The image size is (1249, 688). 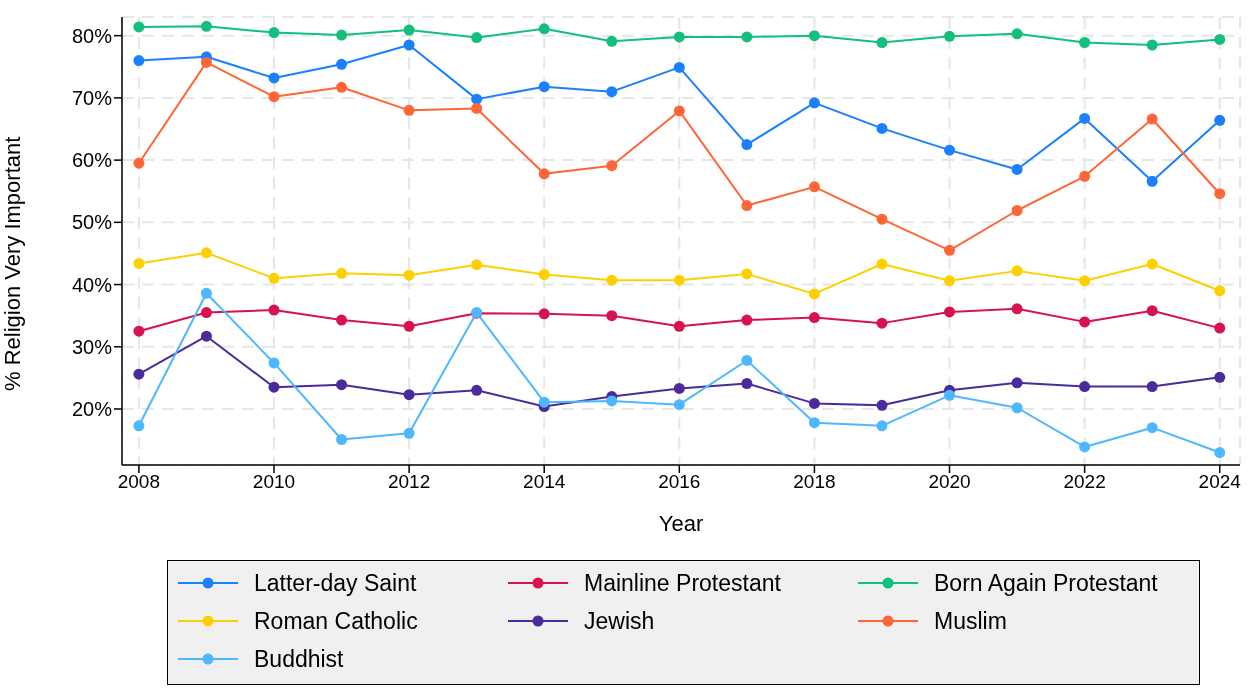 What do you see at coordinates (92, 409) in the screenshot?
I see `y-tick-label: 20%` at bounding box center [92, 409].